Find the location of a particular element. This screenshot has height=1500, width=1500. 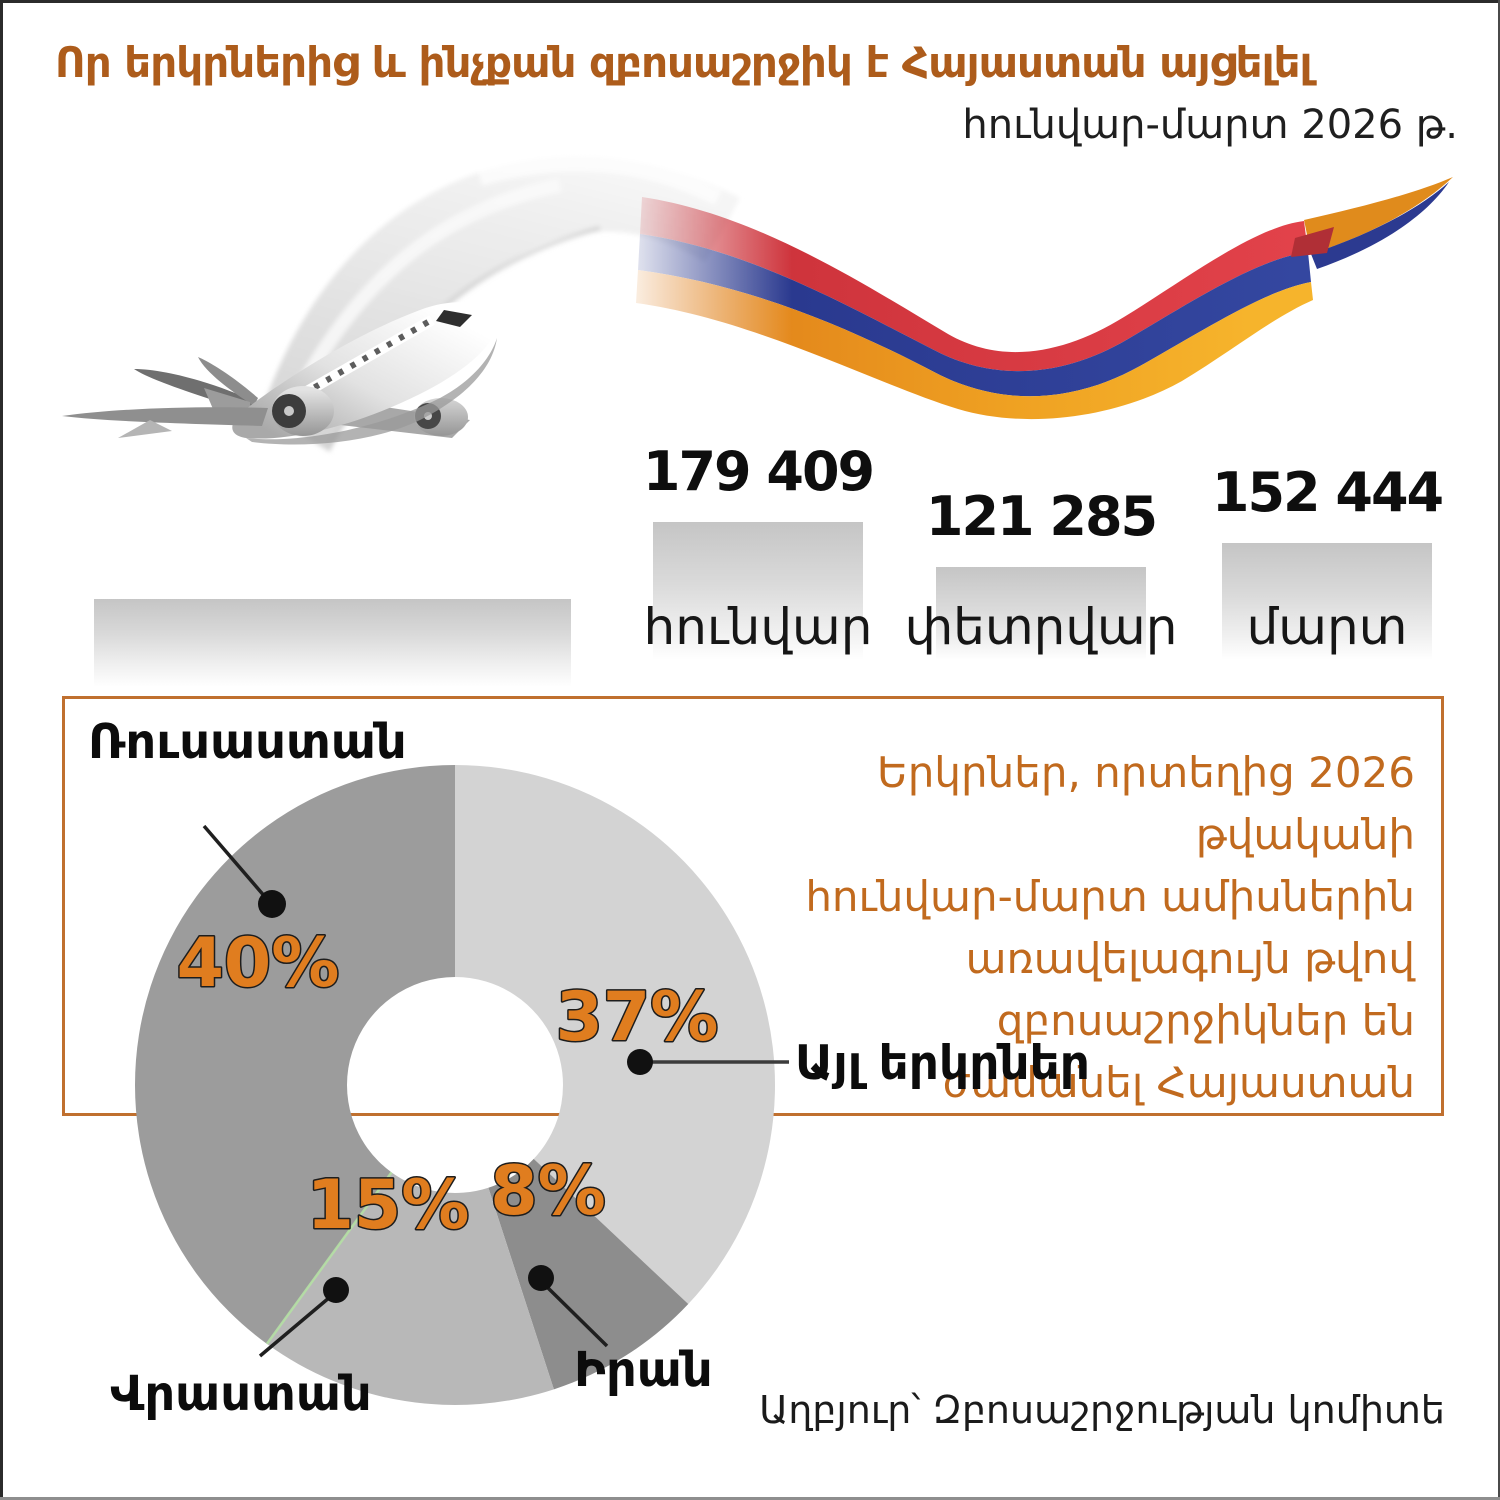

tail-assembly is located at coordinates (196, 387).